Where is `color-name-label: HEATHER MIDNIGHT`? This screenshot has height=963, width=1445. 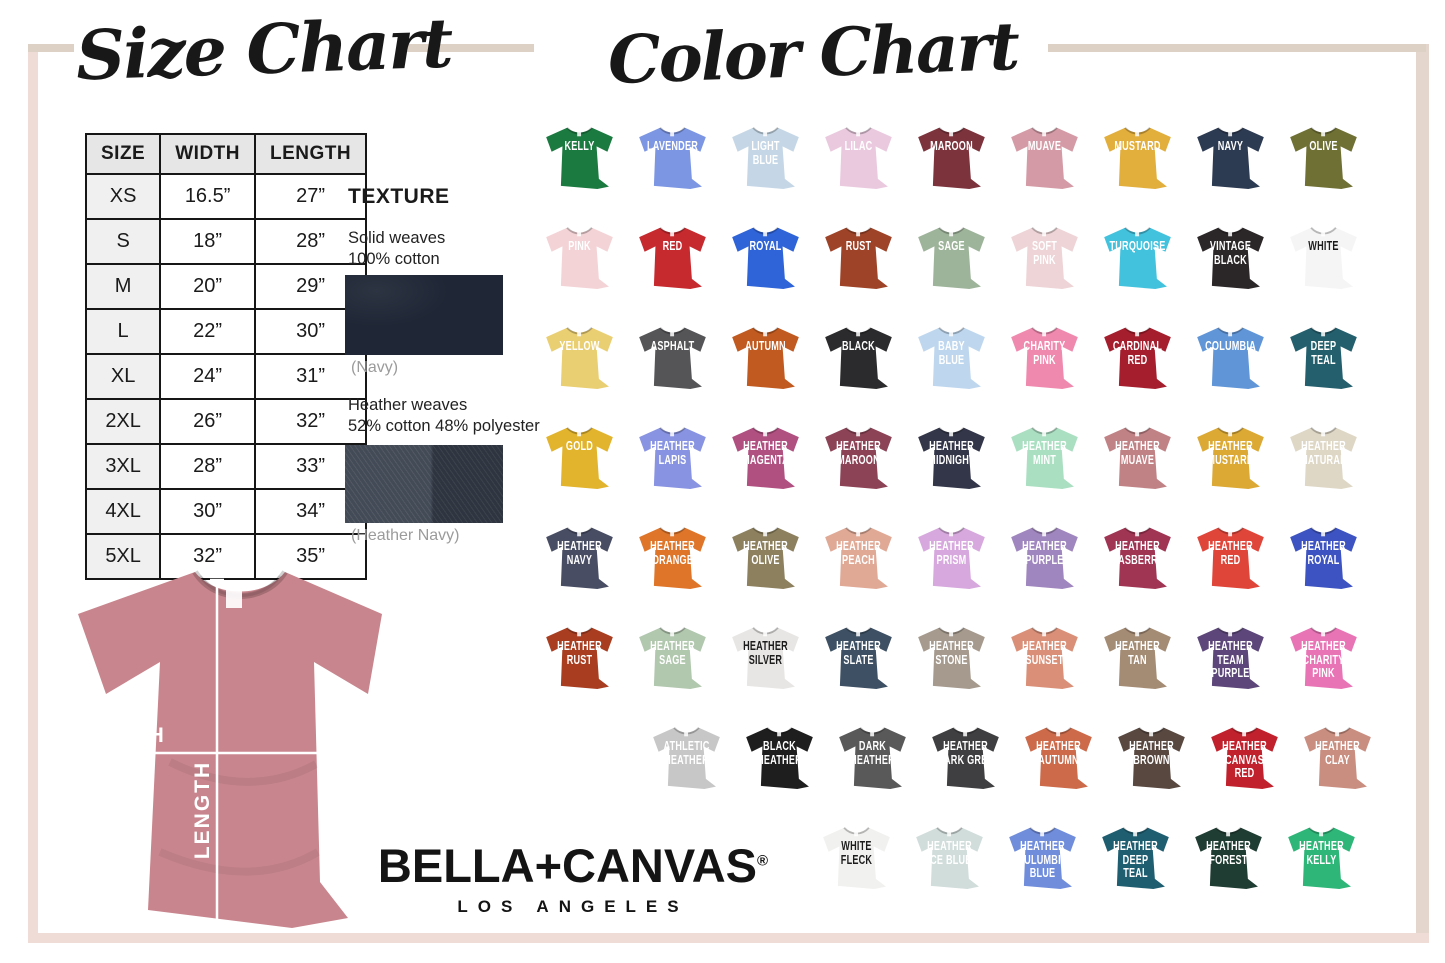
color-name-label: HEATHER MIDNIGHT is located at coordinates (951, 452).